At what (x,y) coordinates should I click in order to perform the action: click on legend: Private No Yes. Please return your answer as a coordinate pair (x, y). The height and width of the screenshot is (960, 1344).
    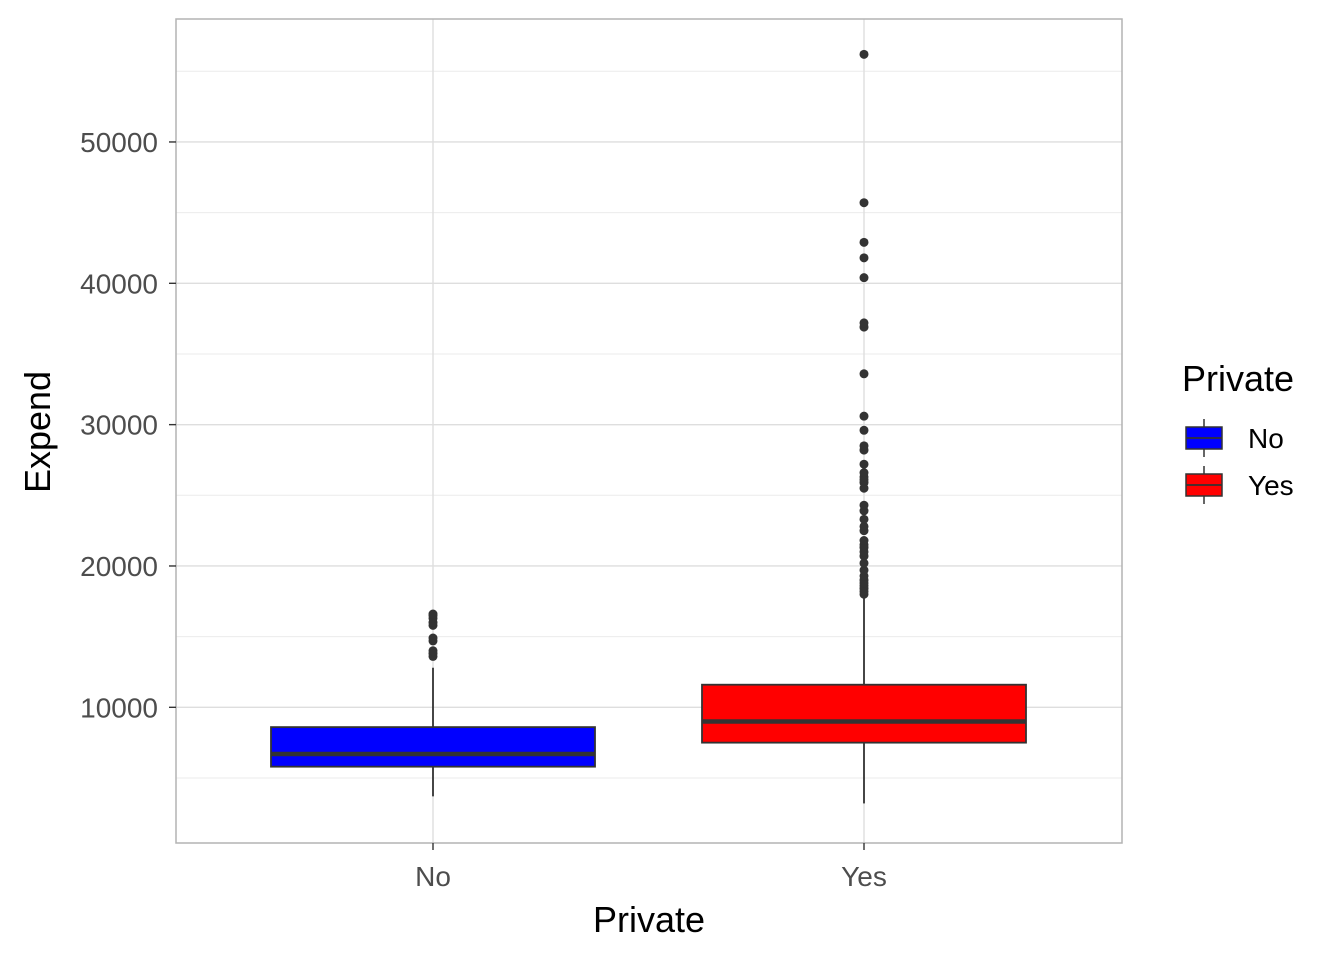
    Looking at the image, I should click on (1238, 431).